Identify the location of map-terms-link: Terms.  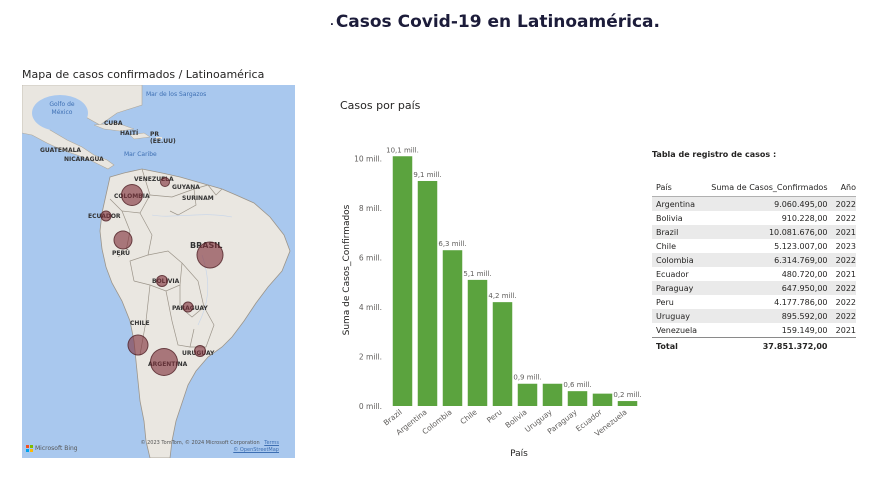
(271, 443).